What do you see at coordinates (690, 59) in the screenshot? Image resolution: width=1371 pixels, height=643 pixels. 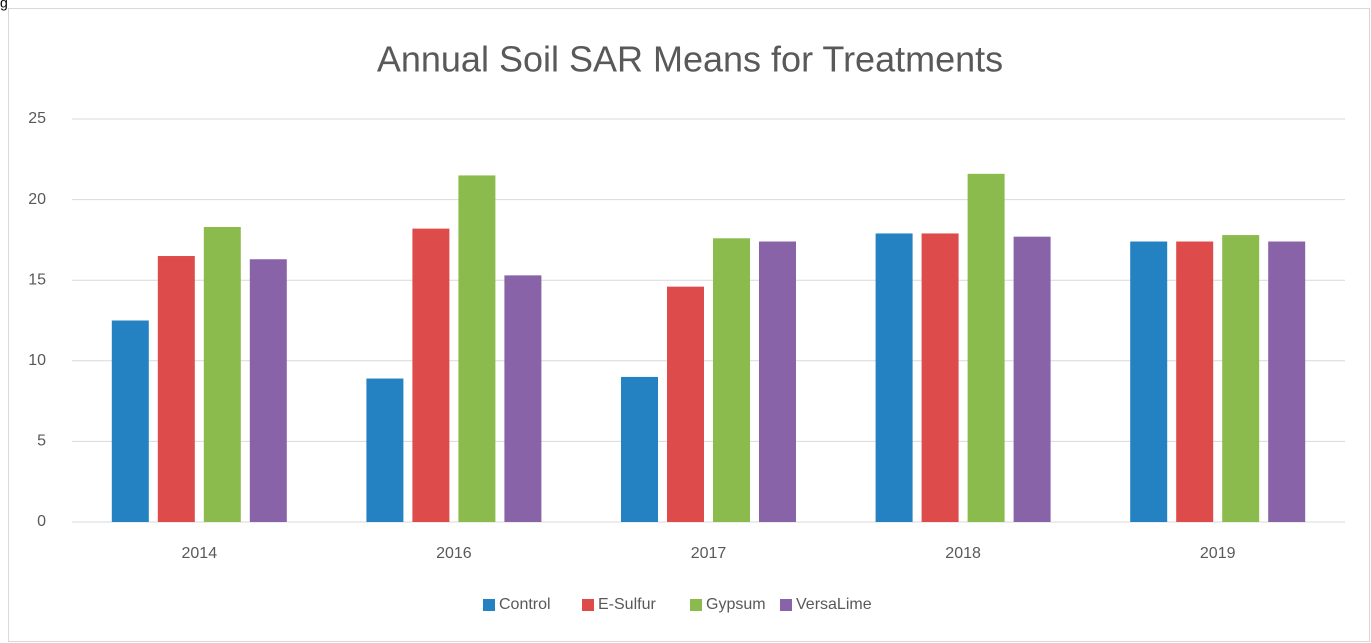 I see `chart-title: Annual Soil SAR Means for Treatments` at bounding box center [690, 59].